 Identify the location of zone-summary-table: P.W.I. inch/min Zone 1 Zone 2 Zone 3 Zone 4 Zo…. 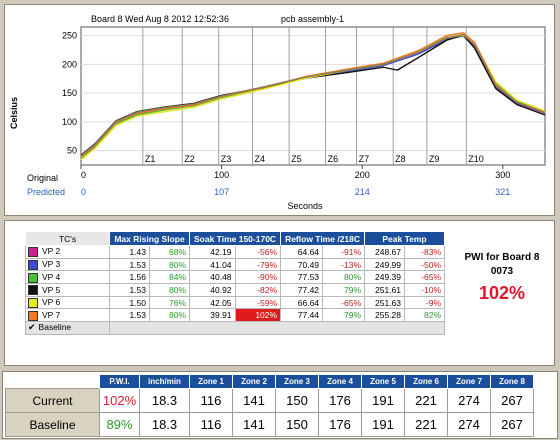
(269, 405).